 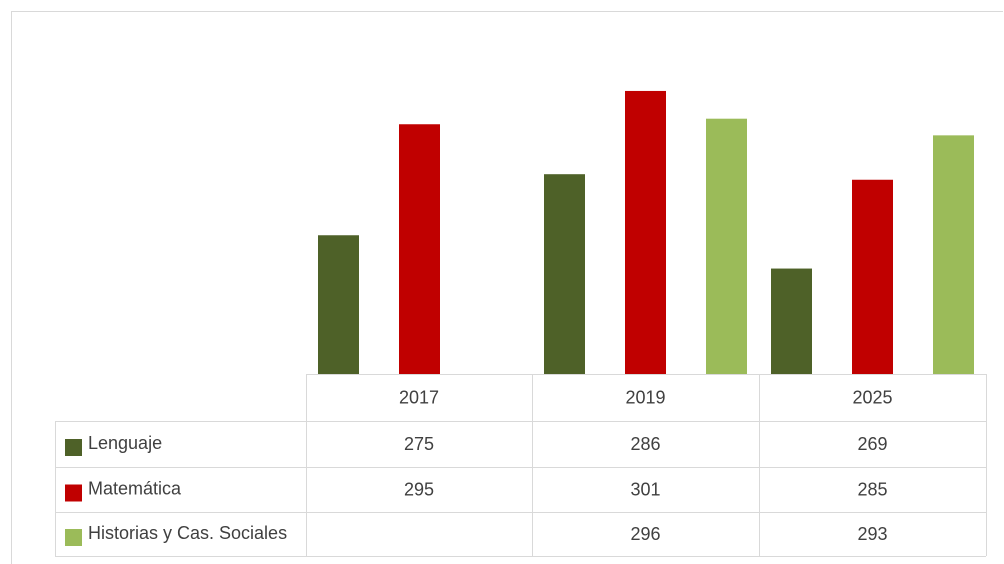 I want to click on bar-matematica-2017, so click(x=419, y=249).